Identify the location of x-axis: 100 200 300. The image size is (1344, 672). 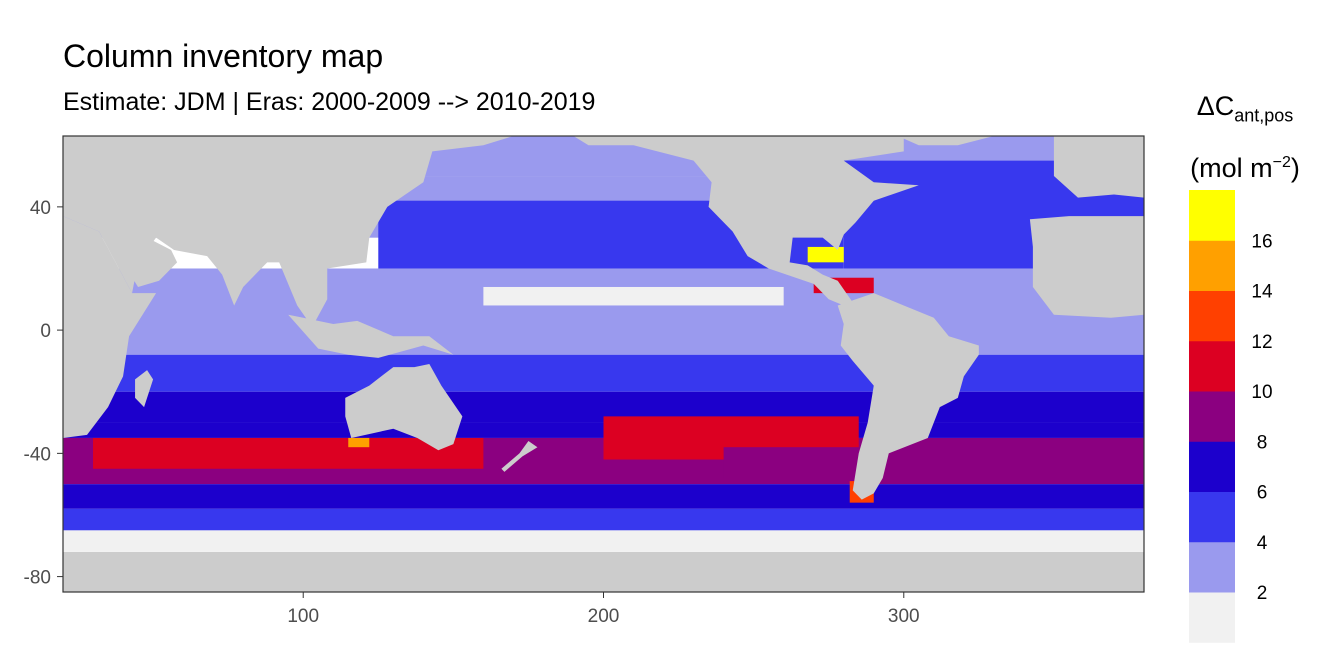
(603, 609).